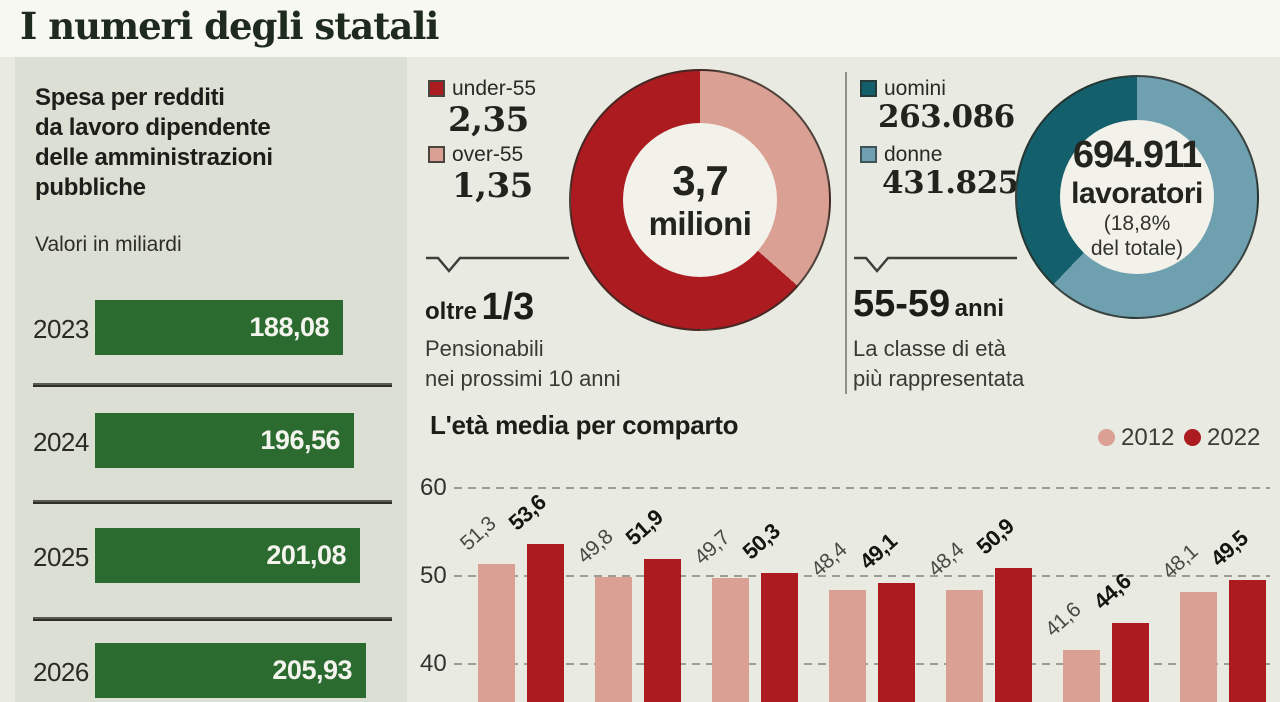  What do you see at coordinates (846, 233) in the screenshot?
I see `section-divider` at bounding box center [846, 233].